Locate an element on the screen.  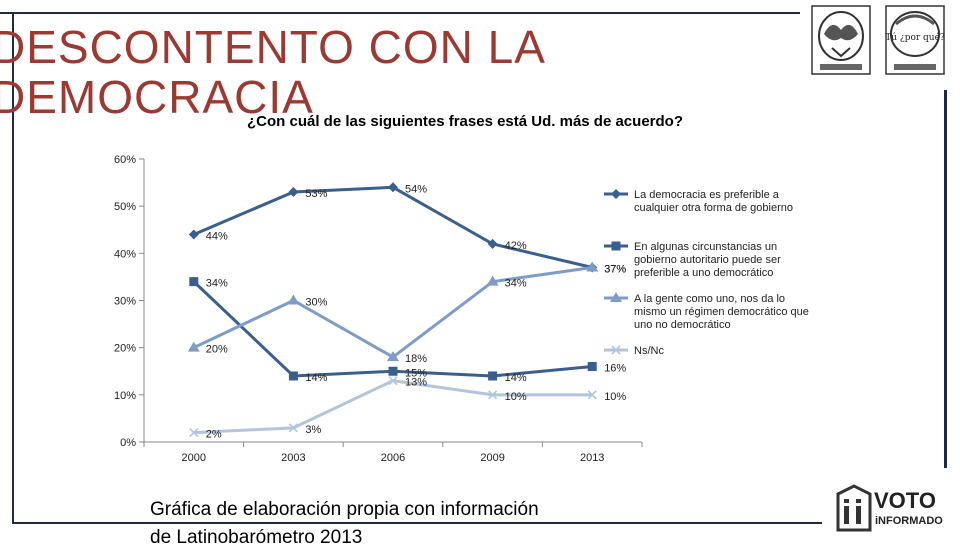
legend-label: Ns/Nc is located at coordinates (649, 351).